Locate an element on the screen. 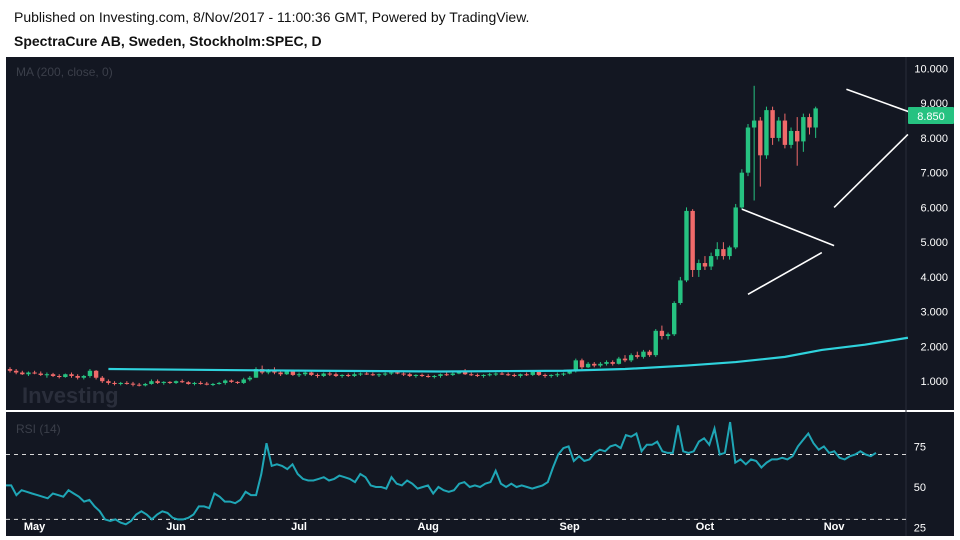 The width and height of the screenshot is (960, 540). time-tick-label: Jun is located at coordinates (176, 527).